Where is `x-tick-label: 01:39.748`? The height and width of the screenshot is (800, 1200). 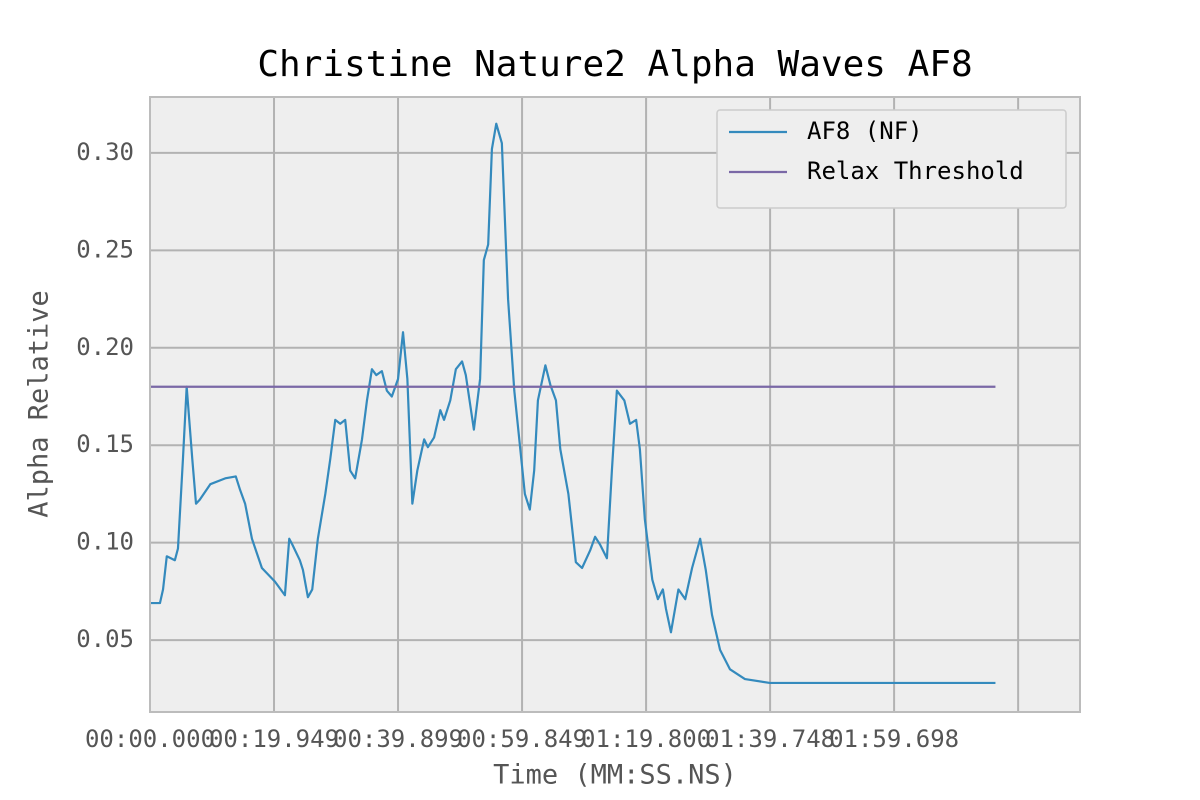 x-tick-label: 01:39.748 is located at coordinates (770, 739).